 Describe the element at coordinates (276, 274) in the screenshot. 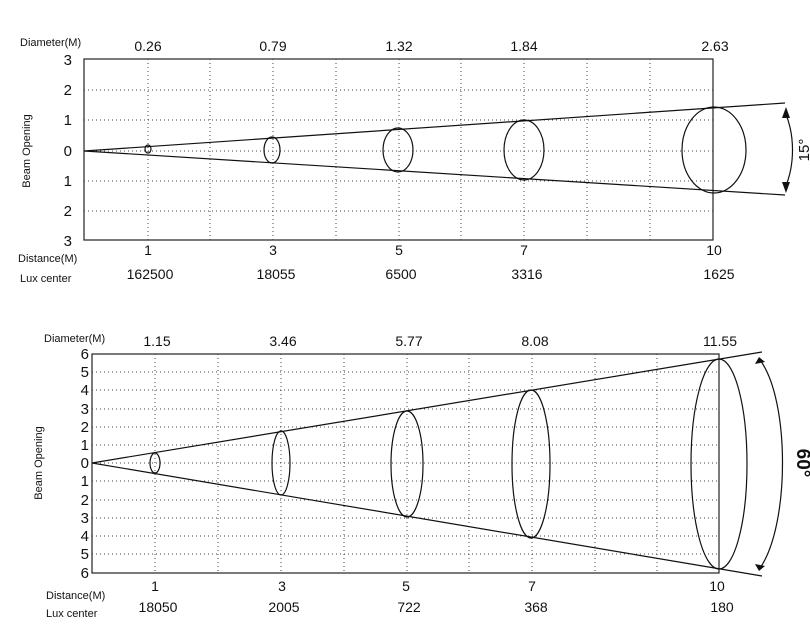

I see `lux-value: 18055` at that location.